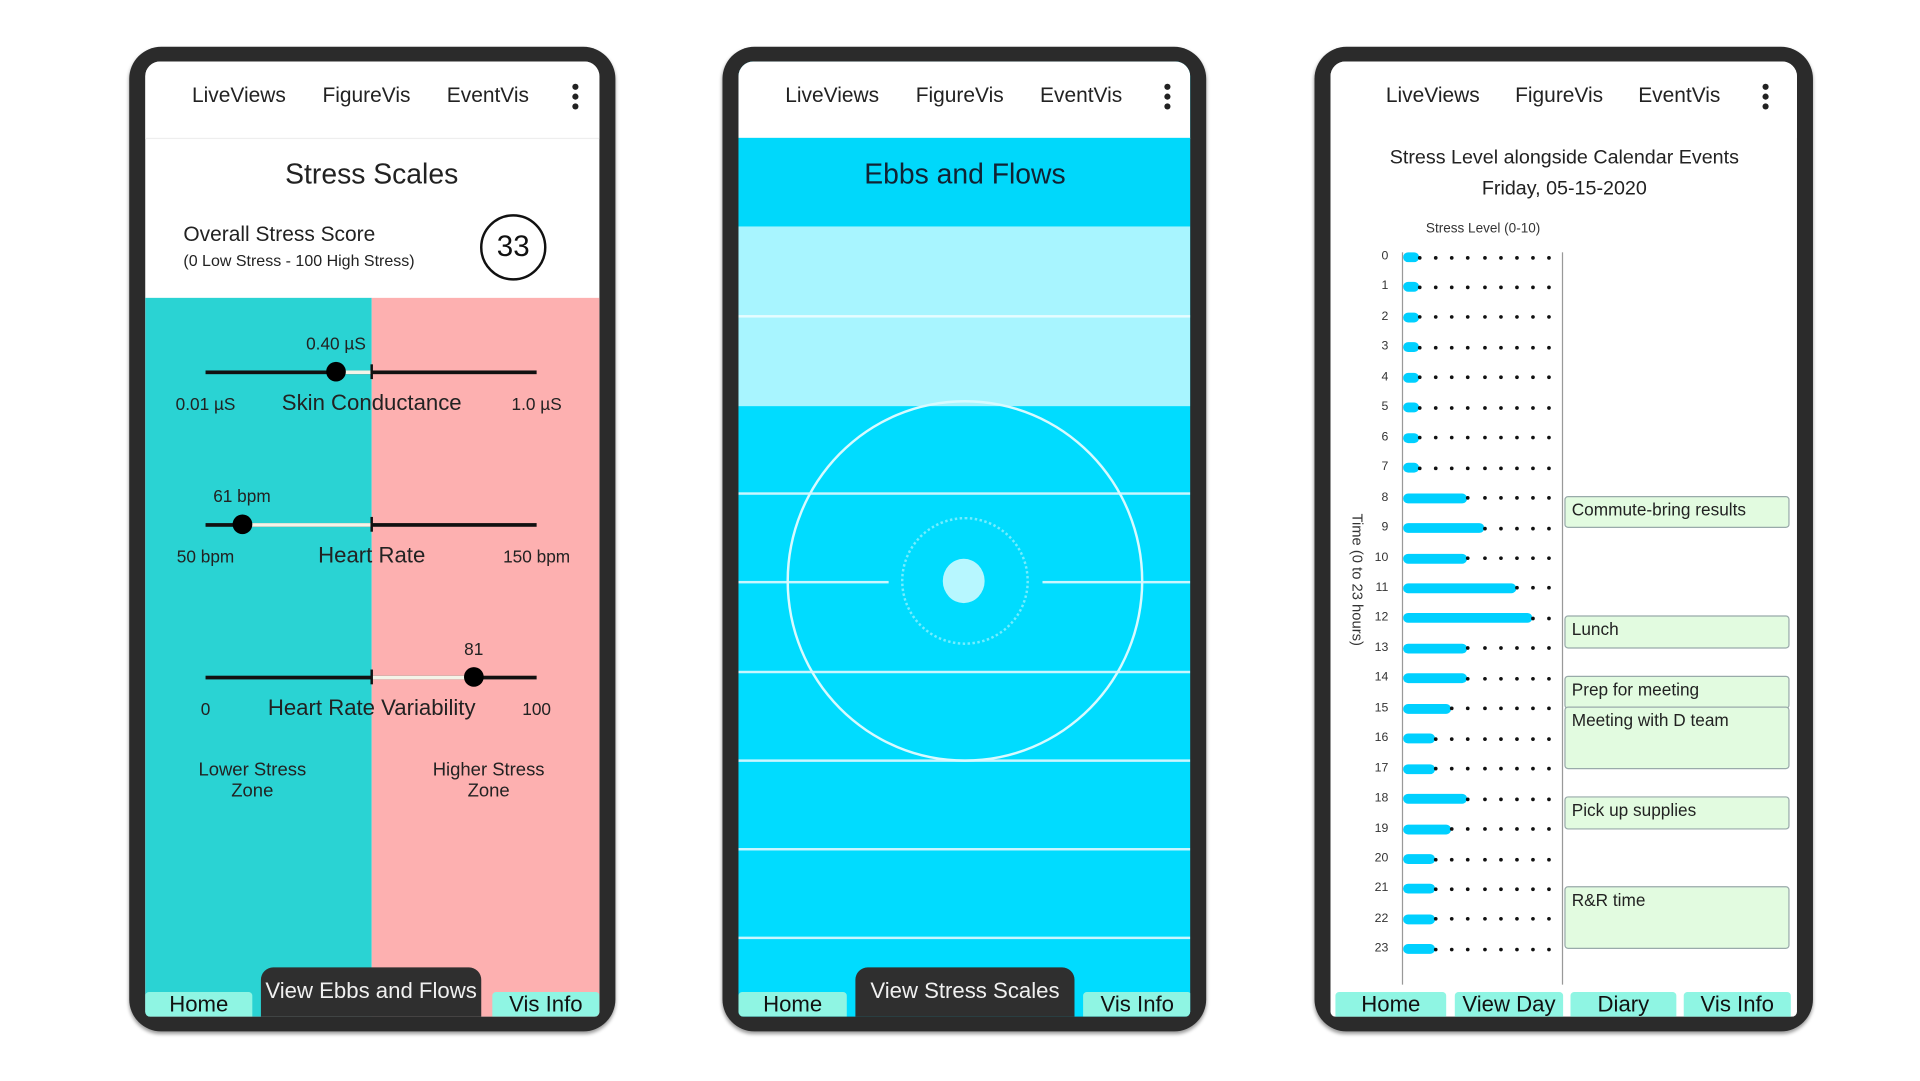 The height and width of the screenshot is (1081, 1920). What do you see at coordinates (1677, 632) in the screenshot?
I see `calendar-event: Lunch` at bounding box center [1677, 632].